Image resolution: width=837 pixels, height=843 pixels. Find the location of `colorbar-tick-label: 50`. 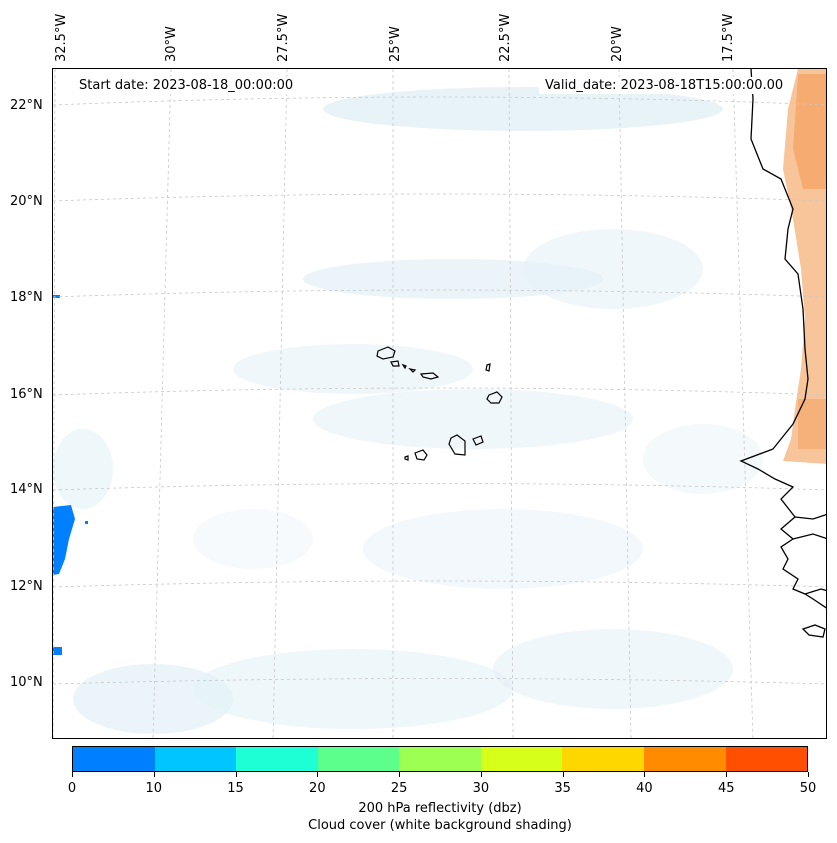

colorbar-tick-label: 50 is located at coordinates (808, 788).